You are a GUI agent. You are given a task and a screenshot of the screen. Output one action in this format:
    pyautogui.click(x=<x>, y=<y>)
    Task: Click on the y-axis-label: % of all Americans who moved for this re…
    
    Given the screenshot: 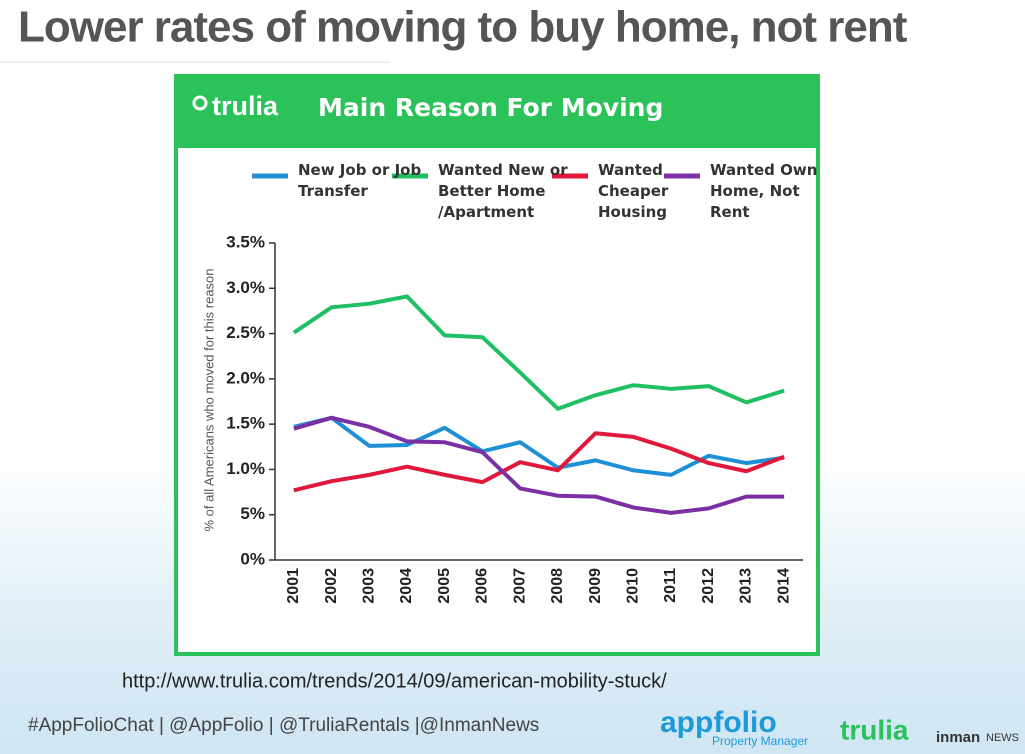 What is the action you would take?
    pyautogui.click(x=208, y=399)
    